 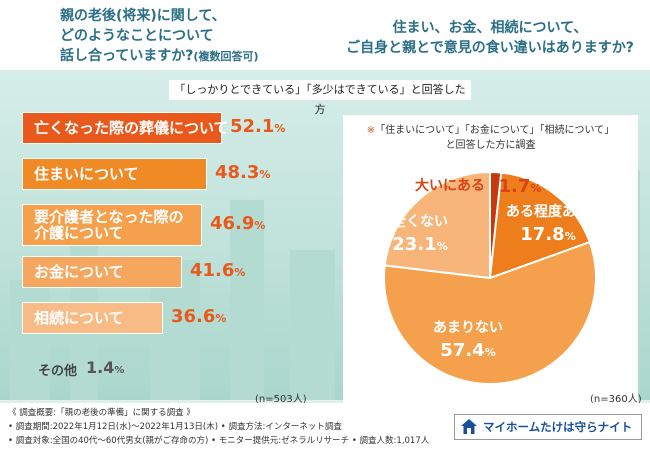 What do you see at coordinates (419, 221) in the screenshot?
I see `pie-label: 全くない` at bounding box center [419, 221].